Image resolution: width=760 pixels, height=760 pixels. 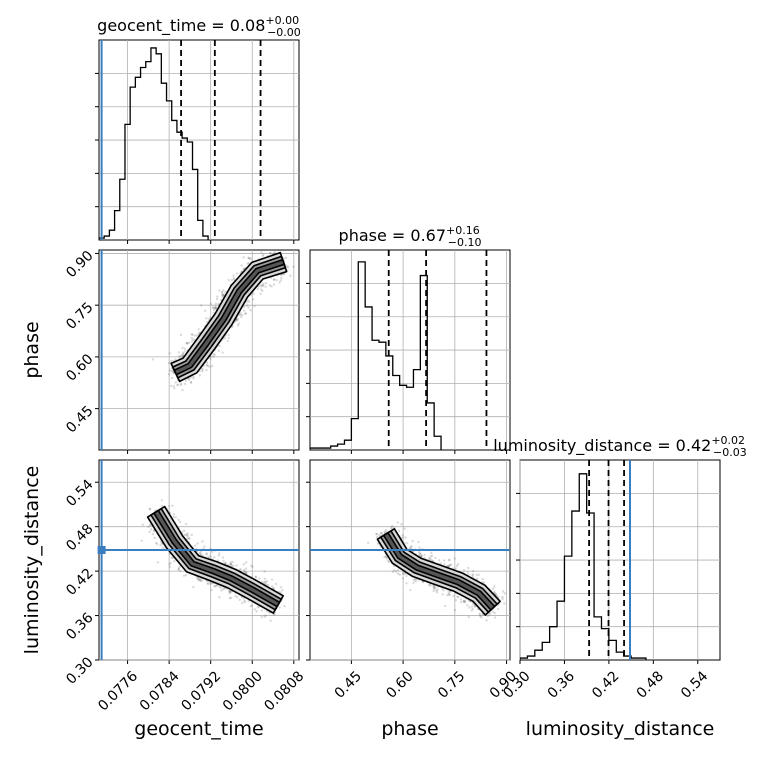 I want to click on scatter-panel-phase-vs-geocent_time-frame, so click(x=199, y=350).